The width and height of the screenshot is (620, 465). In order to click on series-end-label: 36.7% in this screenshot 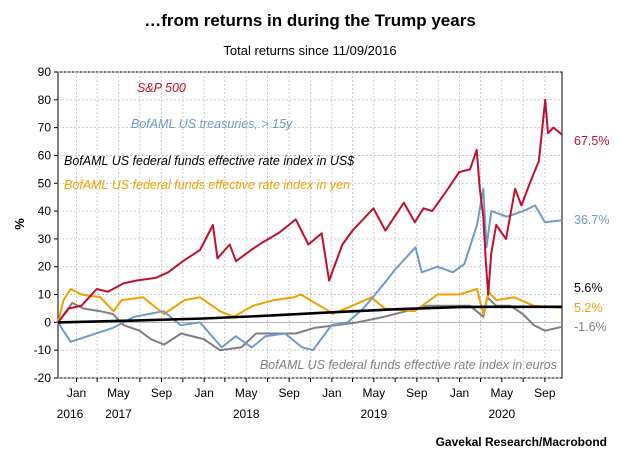, I will do `click(591, 220)`.